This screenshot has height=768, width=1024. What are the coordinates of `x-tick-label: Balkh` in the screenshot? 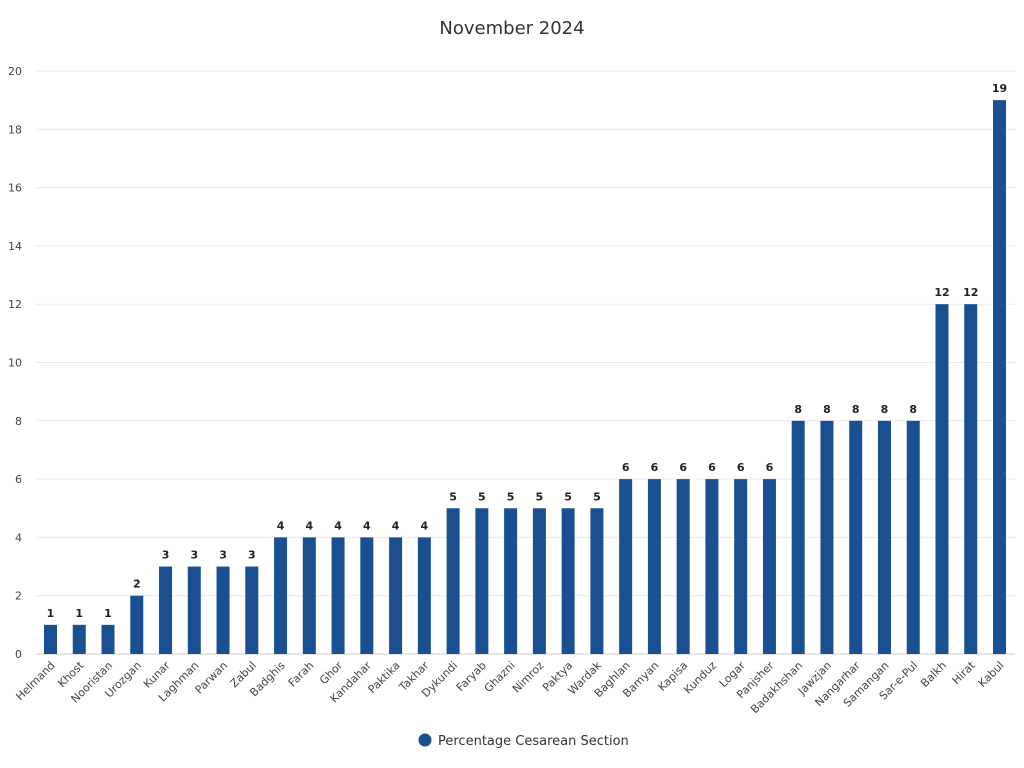 It's located at (933, 674).